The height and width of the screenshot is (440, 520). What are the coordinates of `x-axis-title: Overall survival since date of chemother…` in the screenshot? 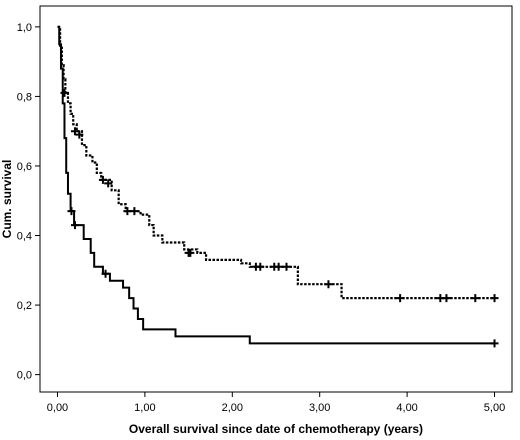 It's located at (276, 429).